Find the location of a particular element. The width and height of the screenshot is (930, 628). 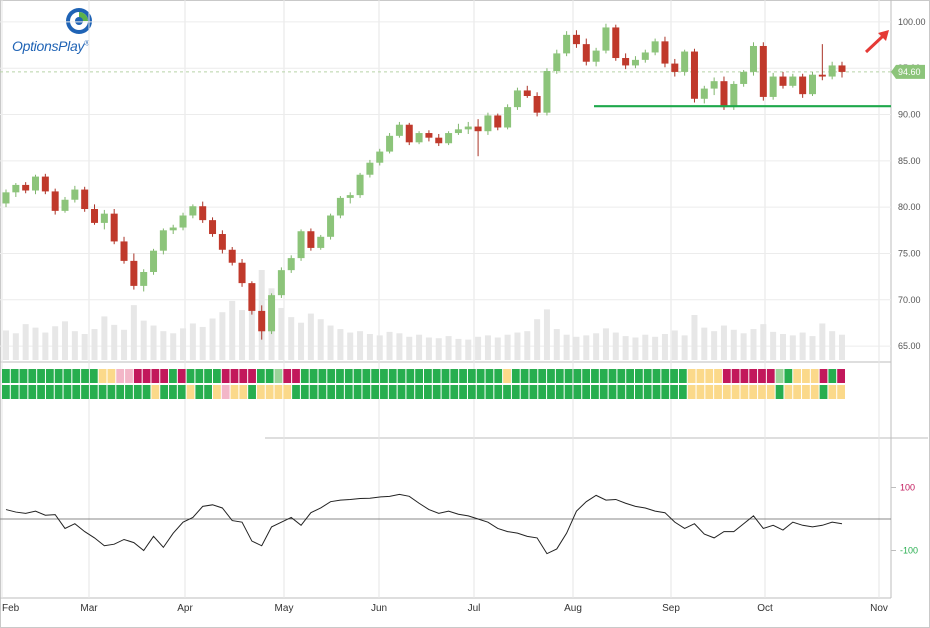

month-label: Mar is located at coordinates (89, 608).